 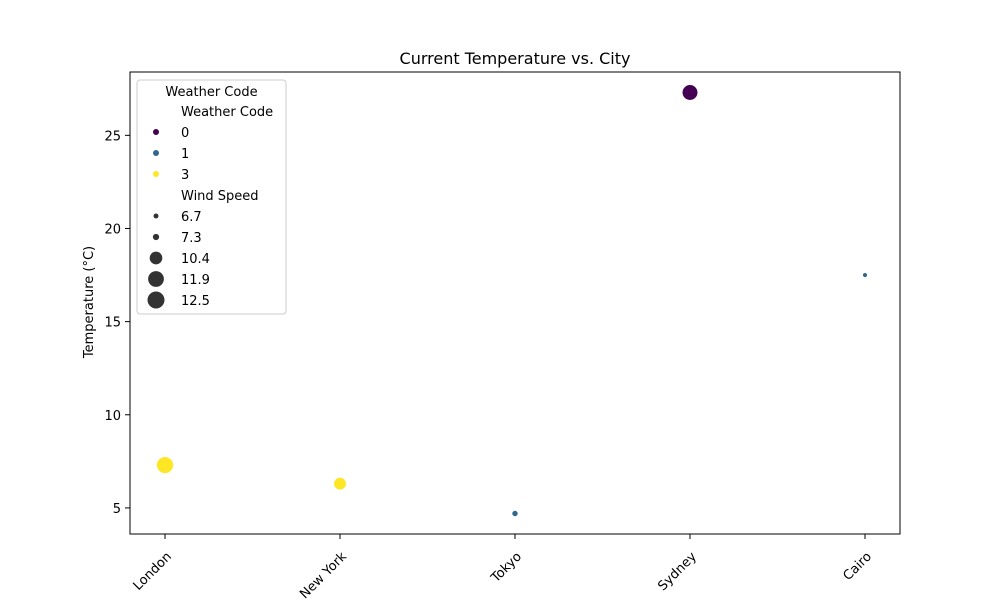 What do you see at coordinates (185, 175) in the screenshot?
I see `legend-hue-label: 3` at bounding box center [185, 175].